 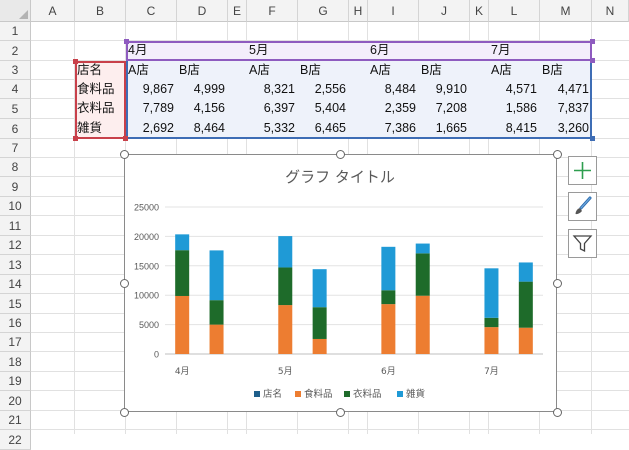 I want to click on value-cell: 7,789, so click(x=158, y=108).